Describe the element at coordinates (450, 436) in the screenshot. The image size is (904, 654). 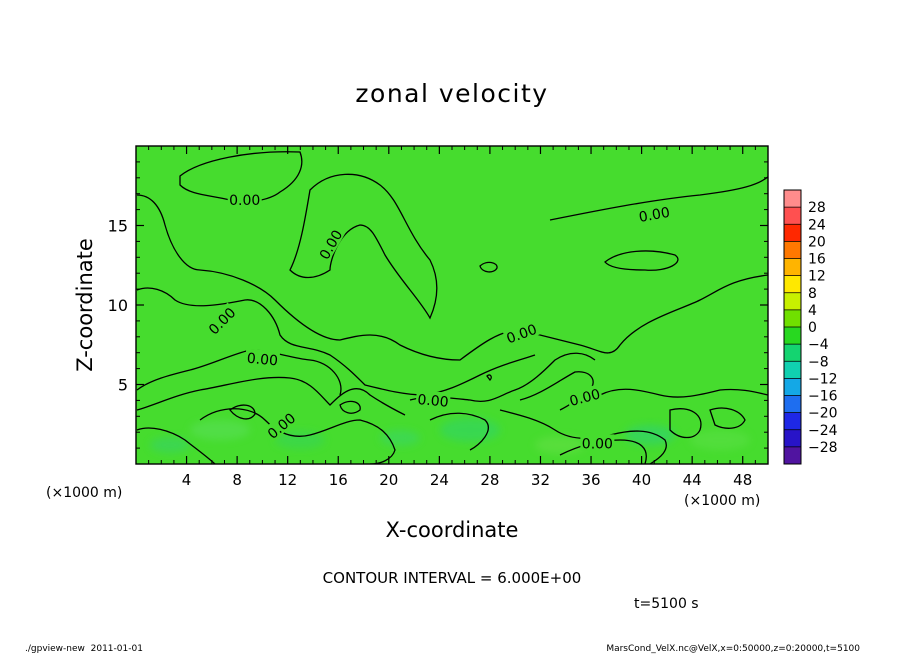
I see `field-shading` at that location.